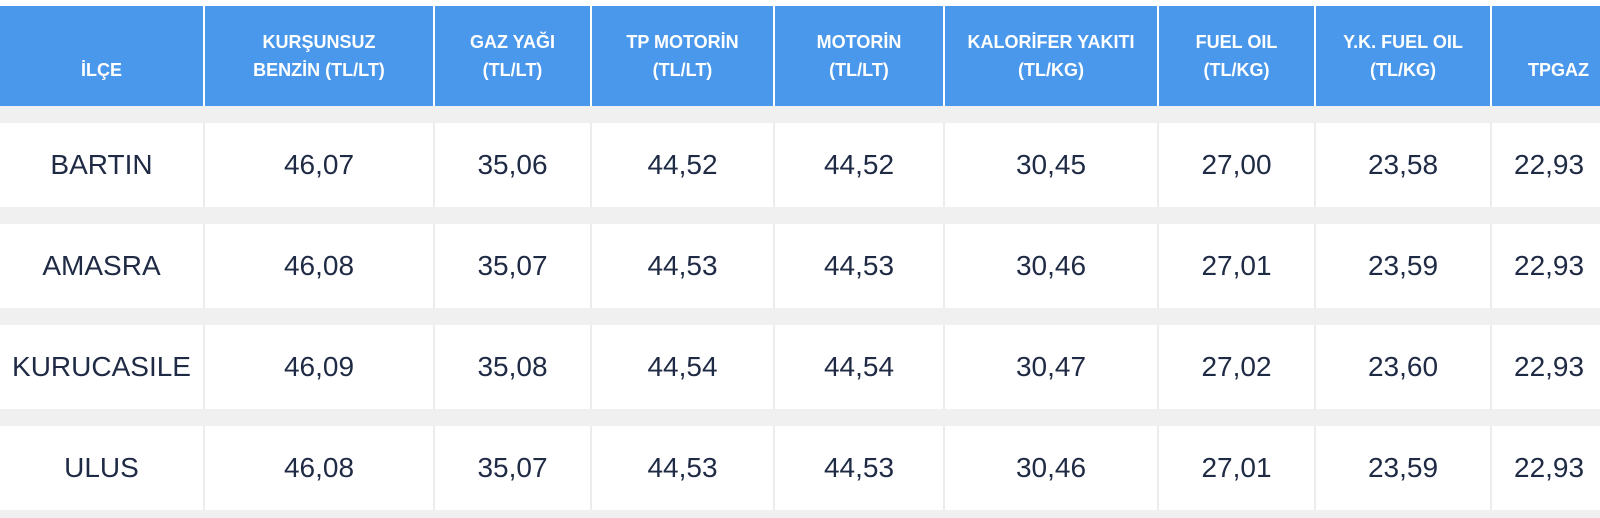 The width and height of the screenshot is (1600, 518). I want to click on header-tpgaz-label: TPGAZ, so click(1558, 70).